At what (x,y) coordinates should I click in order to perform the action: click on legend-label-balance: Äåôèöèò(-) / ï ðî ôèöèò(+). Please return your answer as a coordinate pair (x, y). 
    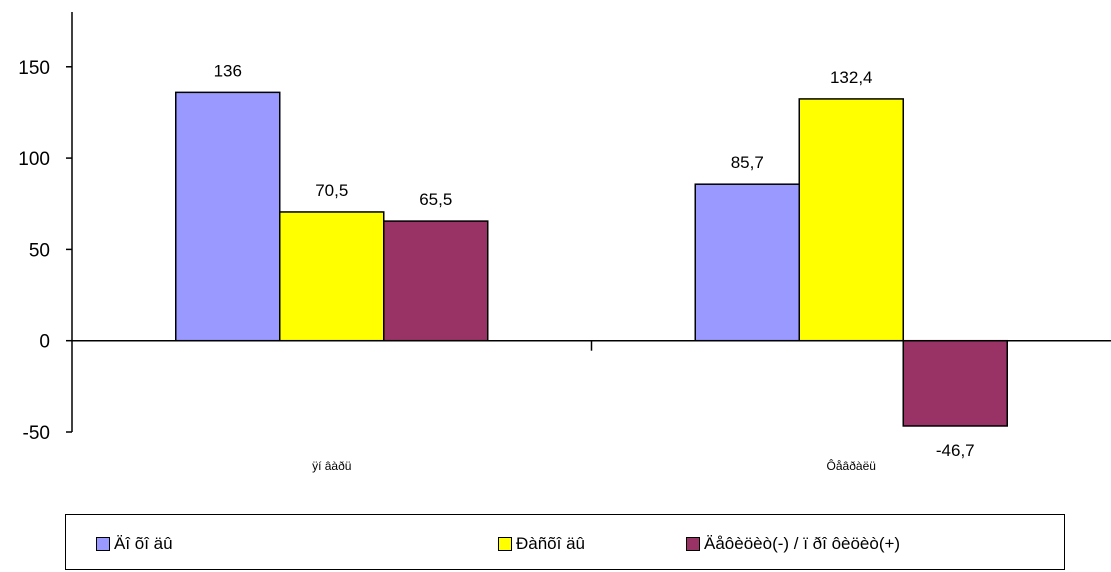
    Looking at the image, I should click on (802, 543).